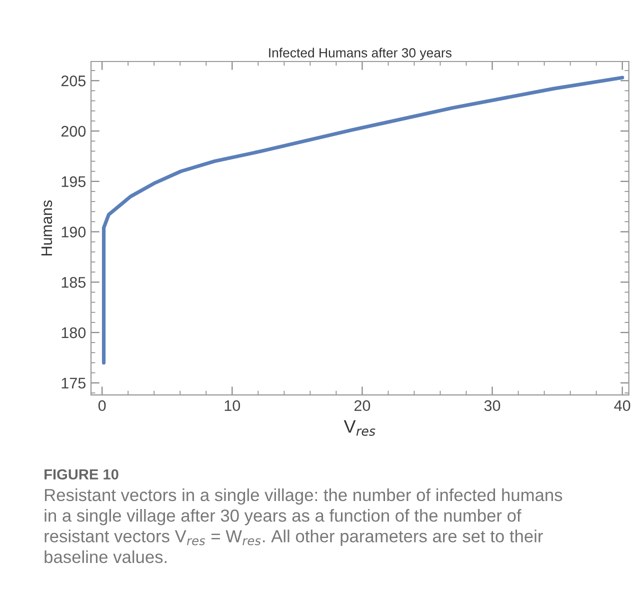 The width and height of the screenshot is (641, 603). What do you see at coordinates (46, 228) in the screenshot?
I see `y-axis-title: Humans` at bounding box center [46, 228].